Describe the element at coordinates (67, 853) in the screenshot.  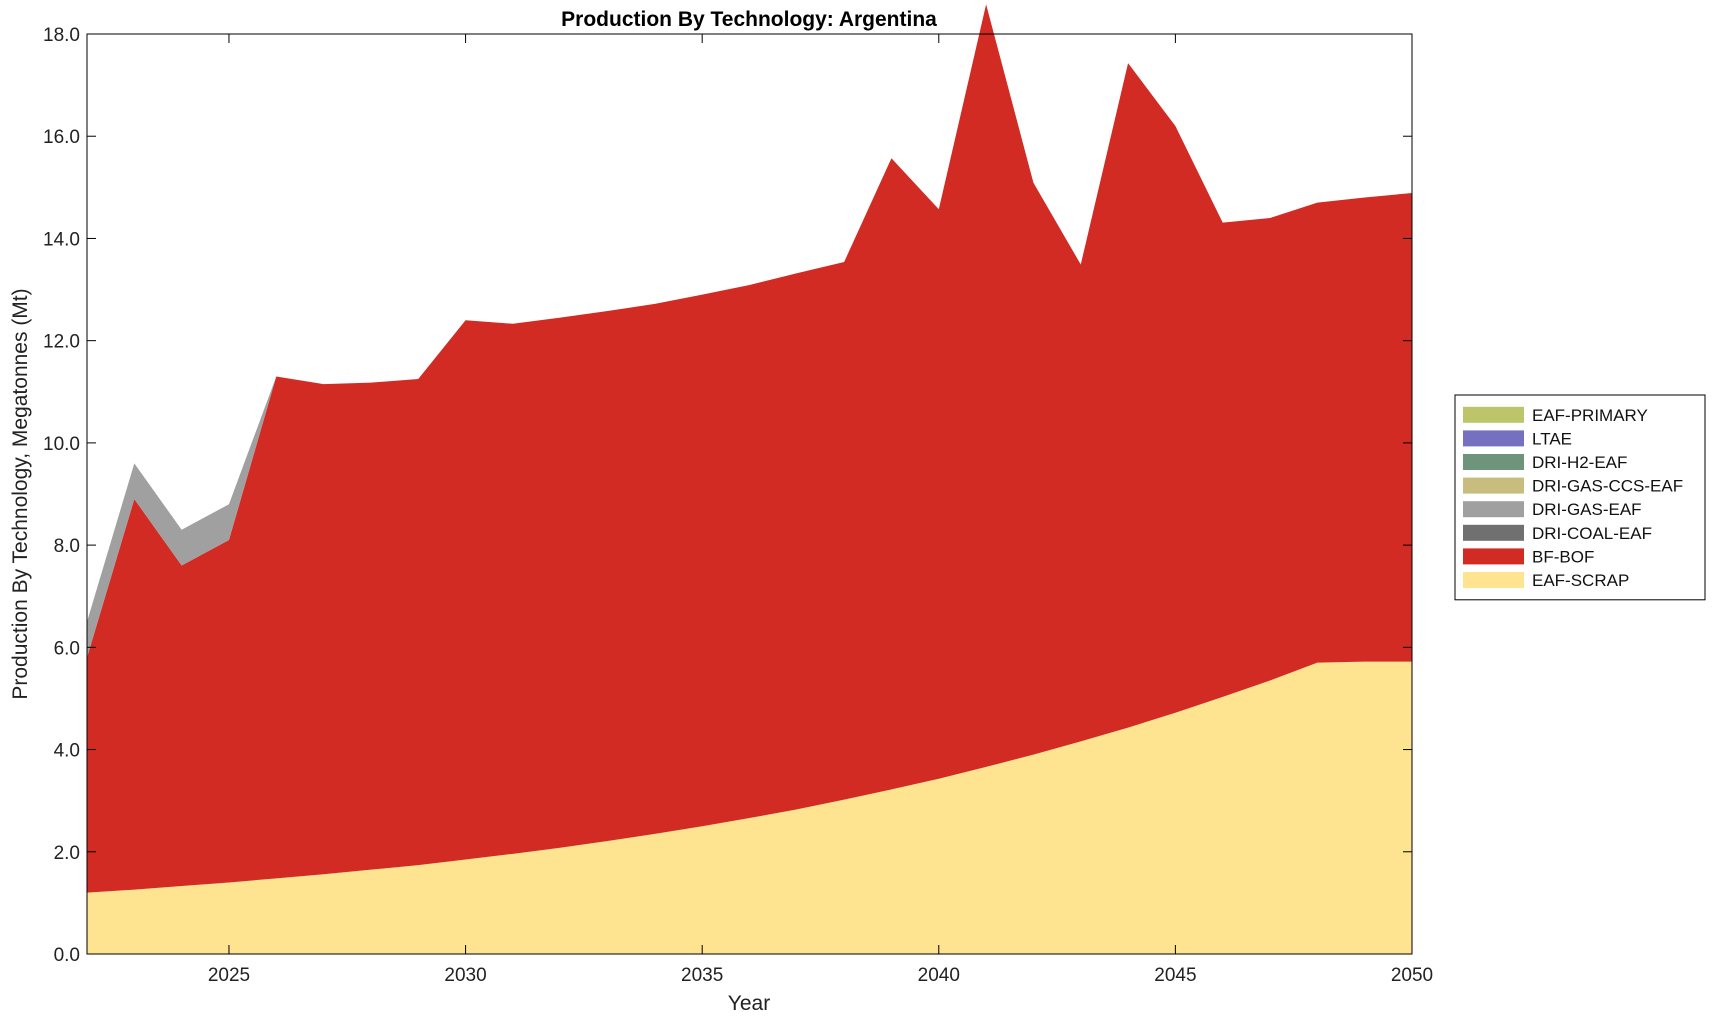
I see `y-tick-label: 2.0` at that location.